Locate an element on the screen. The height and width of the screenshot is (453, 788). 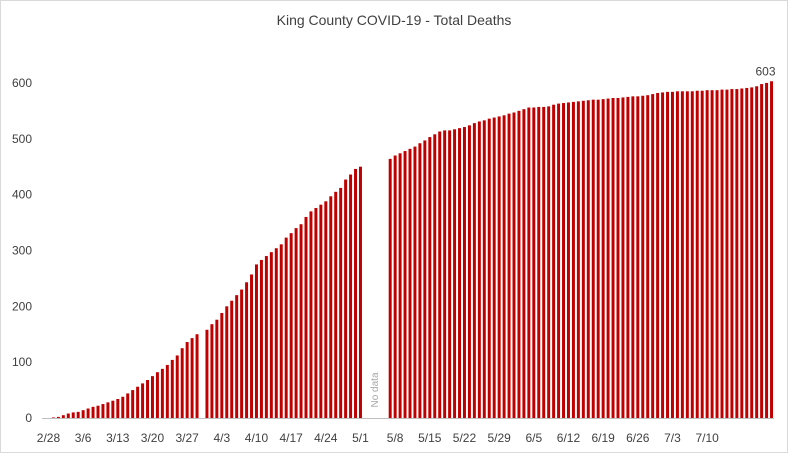
x-tick-label: 4/17 is located at coordinates (291, 438).